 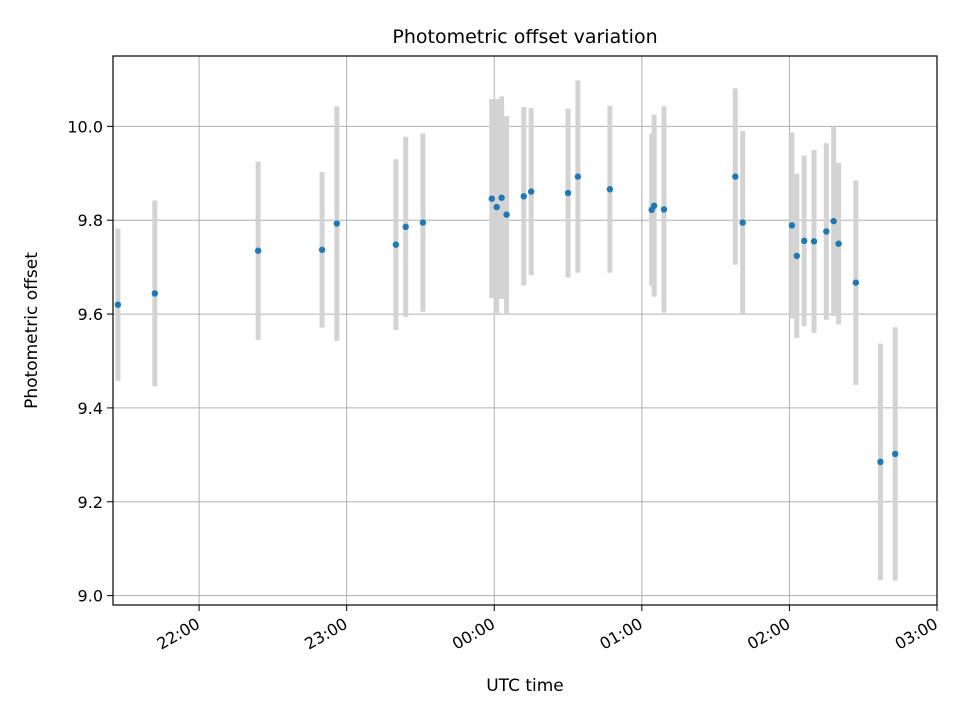 I want to click on y-tick-label: 9.6, so click(x=90, y=314).